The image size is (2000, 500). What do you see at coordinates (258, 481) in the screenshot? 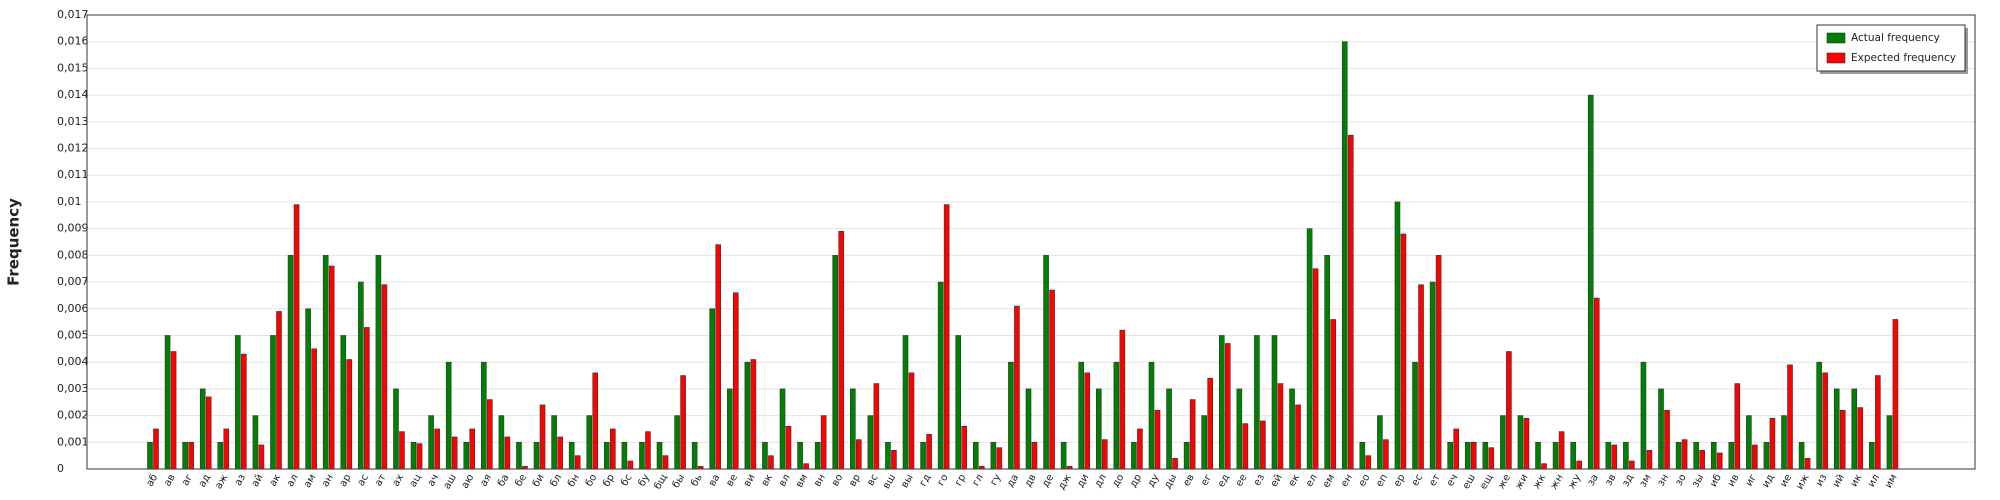
I see `x-tick-label: ай` at bounding box center [258, 481].